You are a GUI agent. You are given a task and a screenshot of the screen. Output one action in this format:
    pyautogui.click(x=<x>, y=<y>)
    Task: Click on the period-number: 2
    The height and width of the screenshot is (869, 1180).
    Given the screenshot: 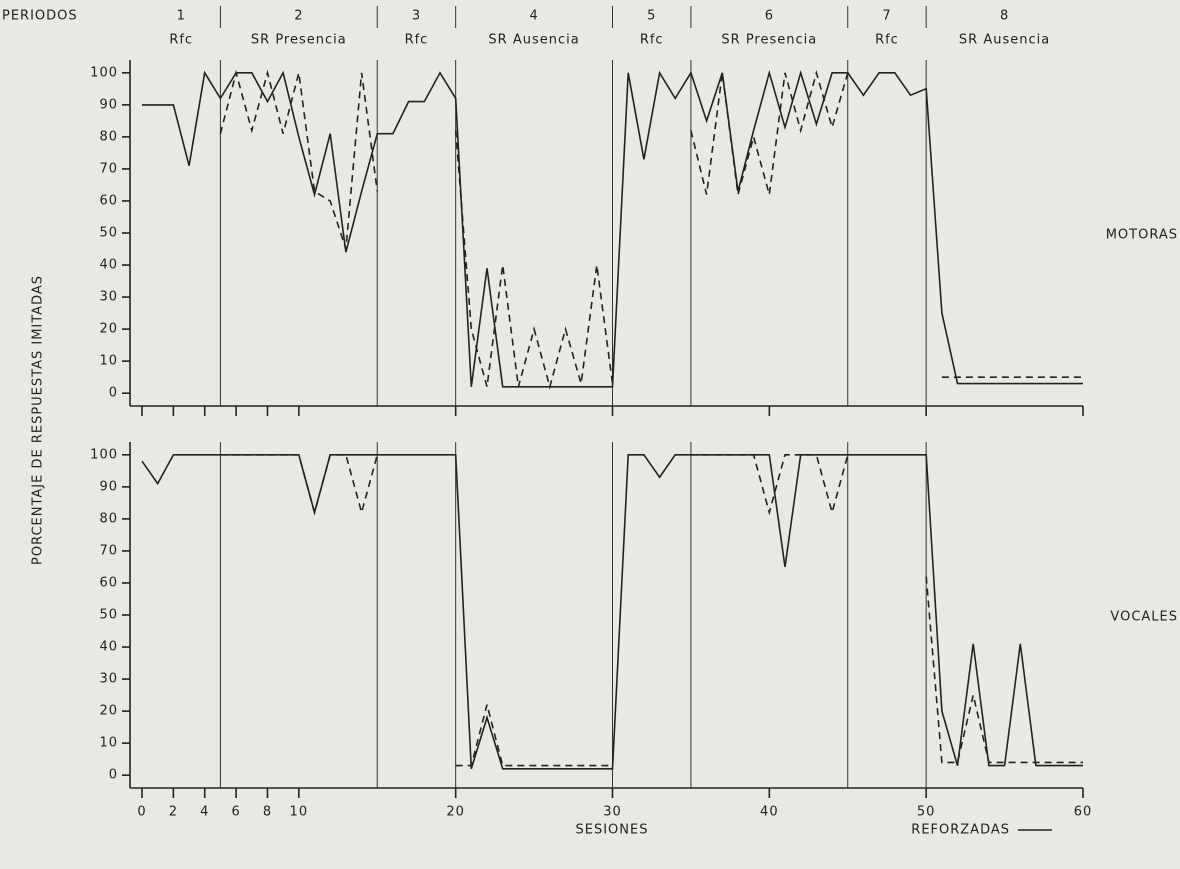 What is the action you would take?
    pyautogui.click(x=298, y=16)
    